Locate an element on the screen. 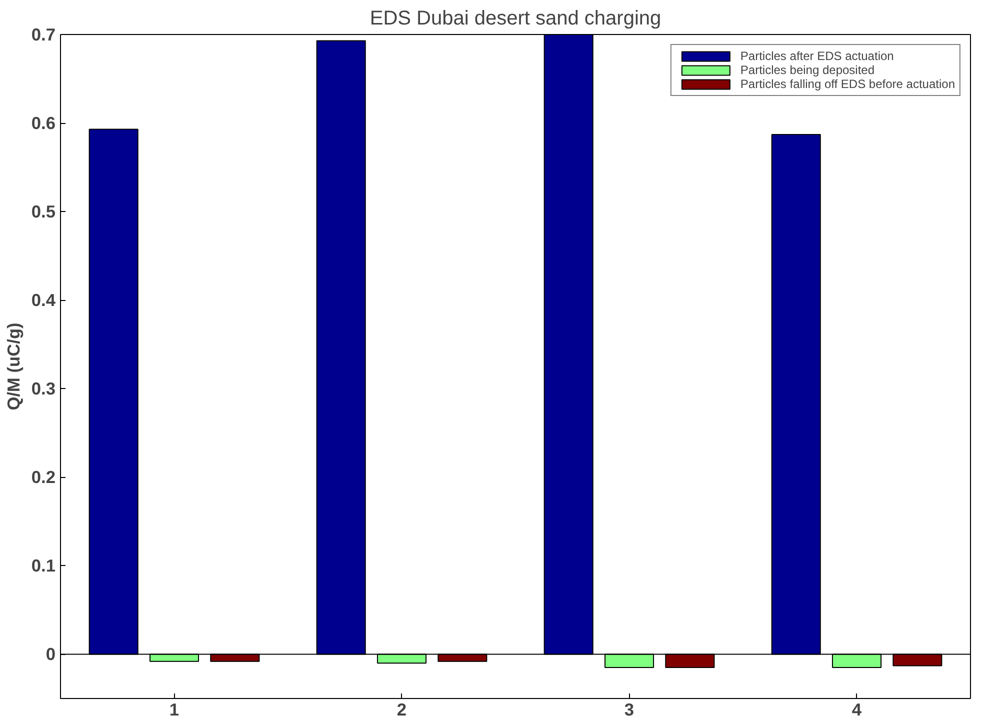  legend-label: Particles after EDS actuation is located at coordinates (817, 56).